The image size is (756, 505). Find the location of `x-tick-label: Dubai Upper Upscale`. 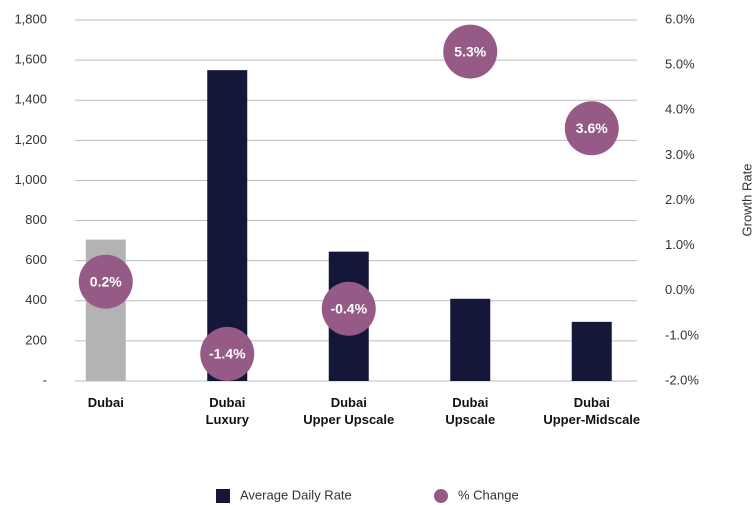

x-tick-label: Dubai Upper Upscale is located at coordinates (348, 411).